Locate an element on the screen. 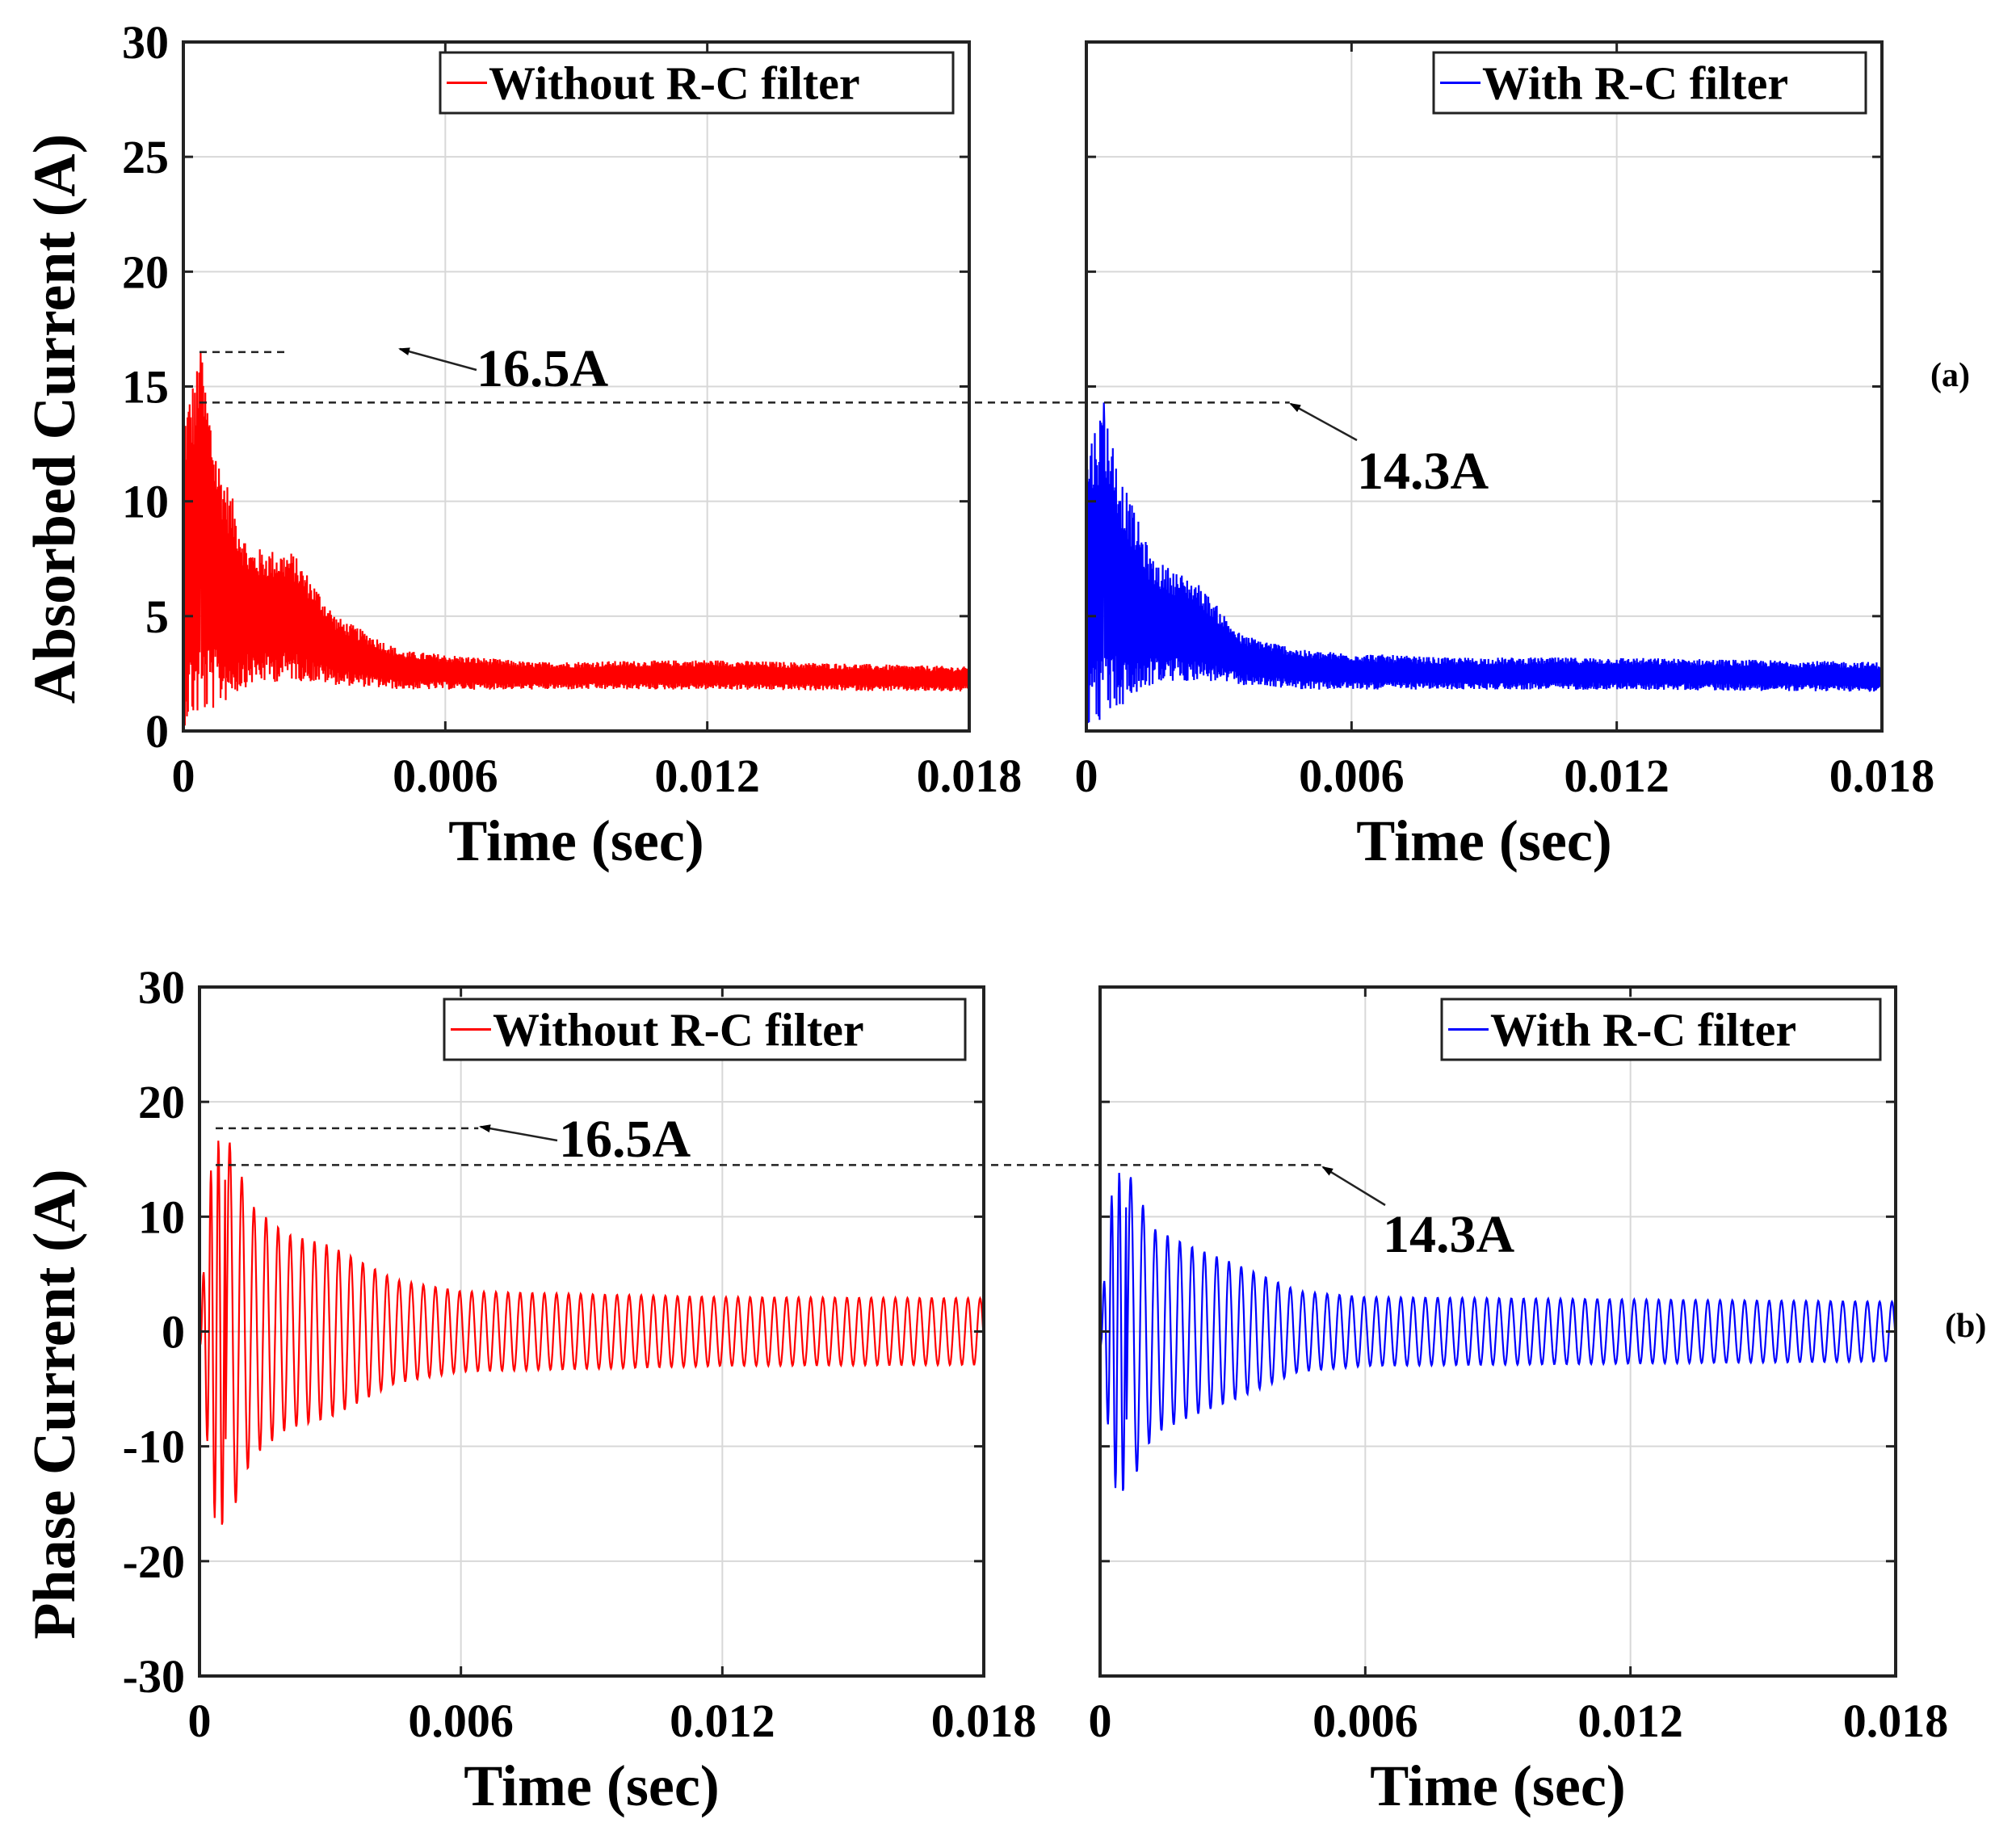  y-tick-label: 15 is located at coordinates (145, 387).